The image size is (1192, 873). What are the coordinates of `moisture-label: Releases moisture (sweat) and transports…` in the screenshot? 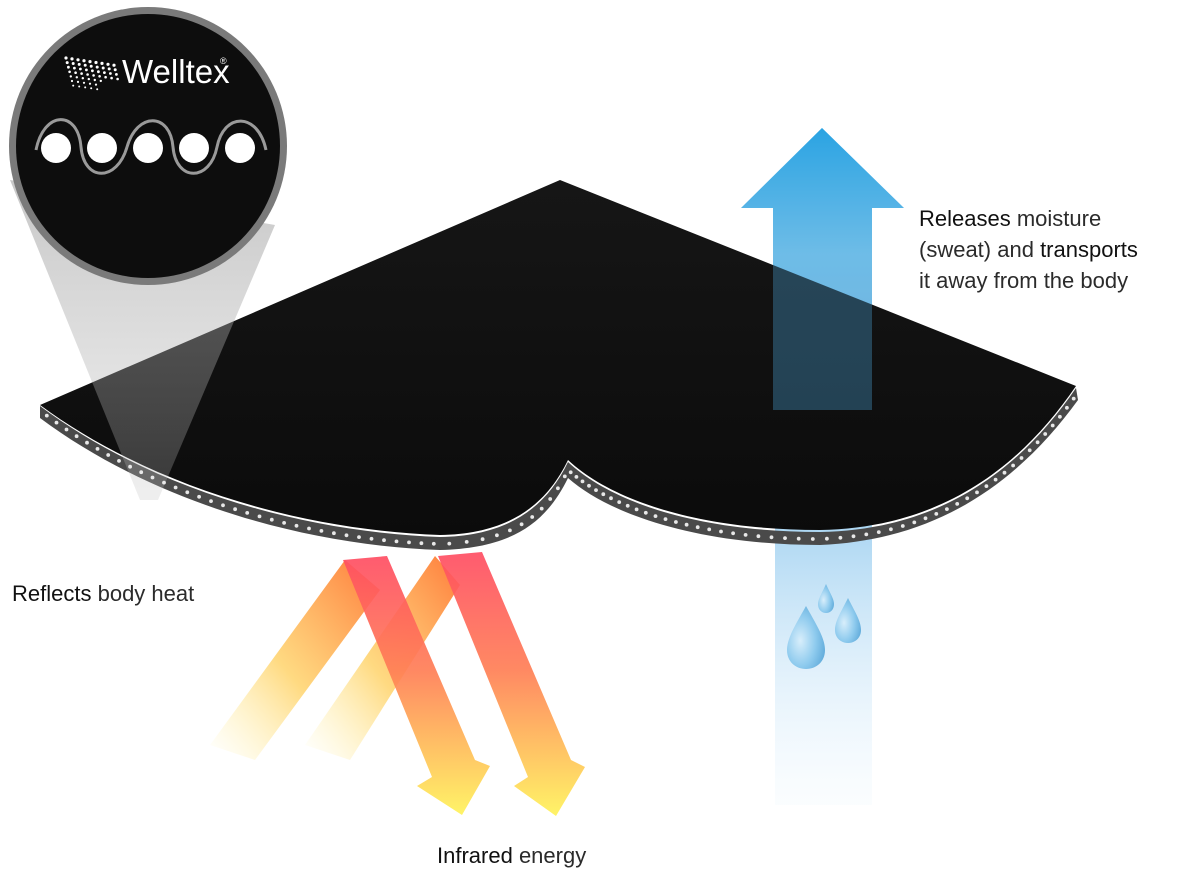 It's located at (1054, 249).